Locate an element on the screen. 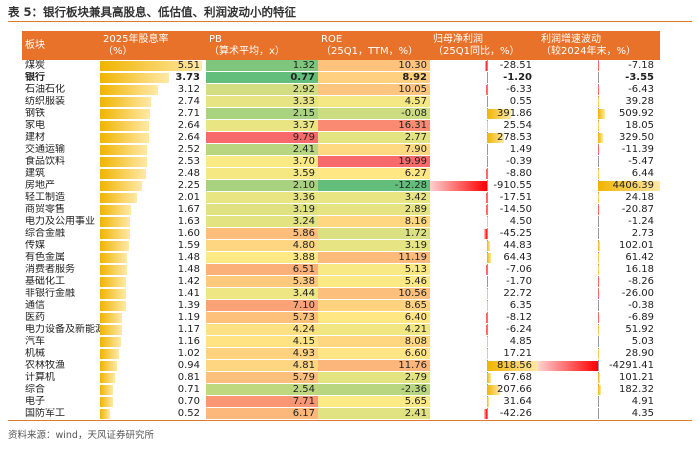 Image resolution: width=700 pixels, height=453 pixels. net-profit-value: 64.43 is located at coordinates (517, 258).